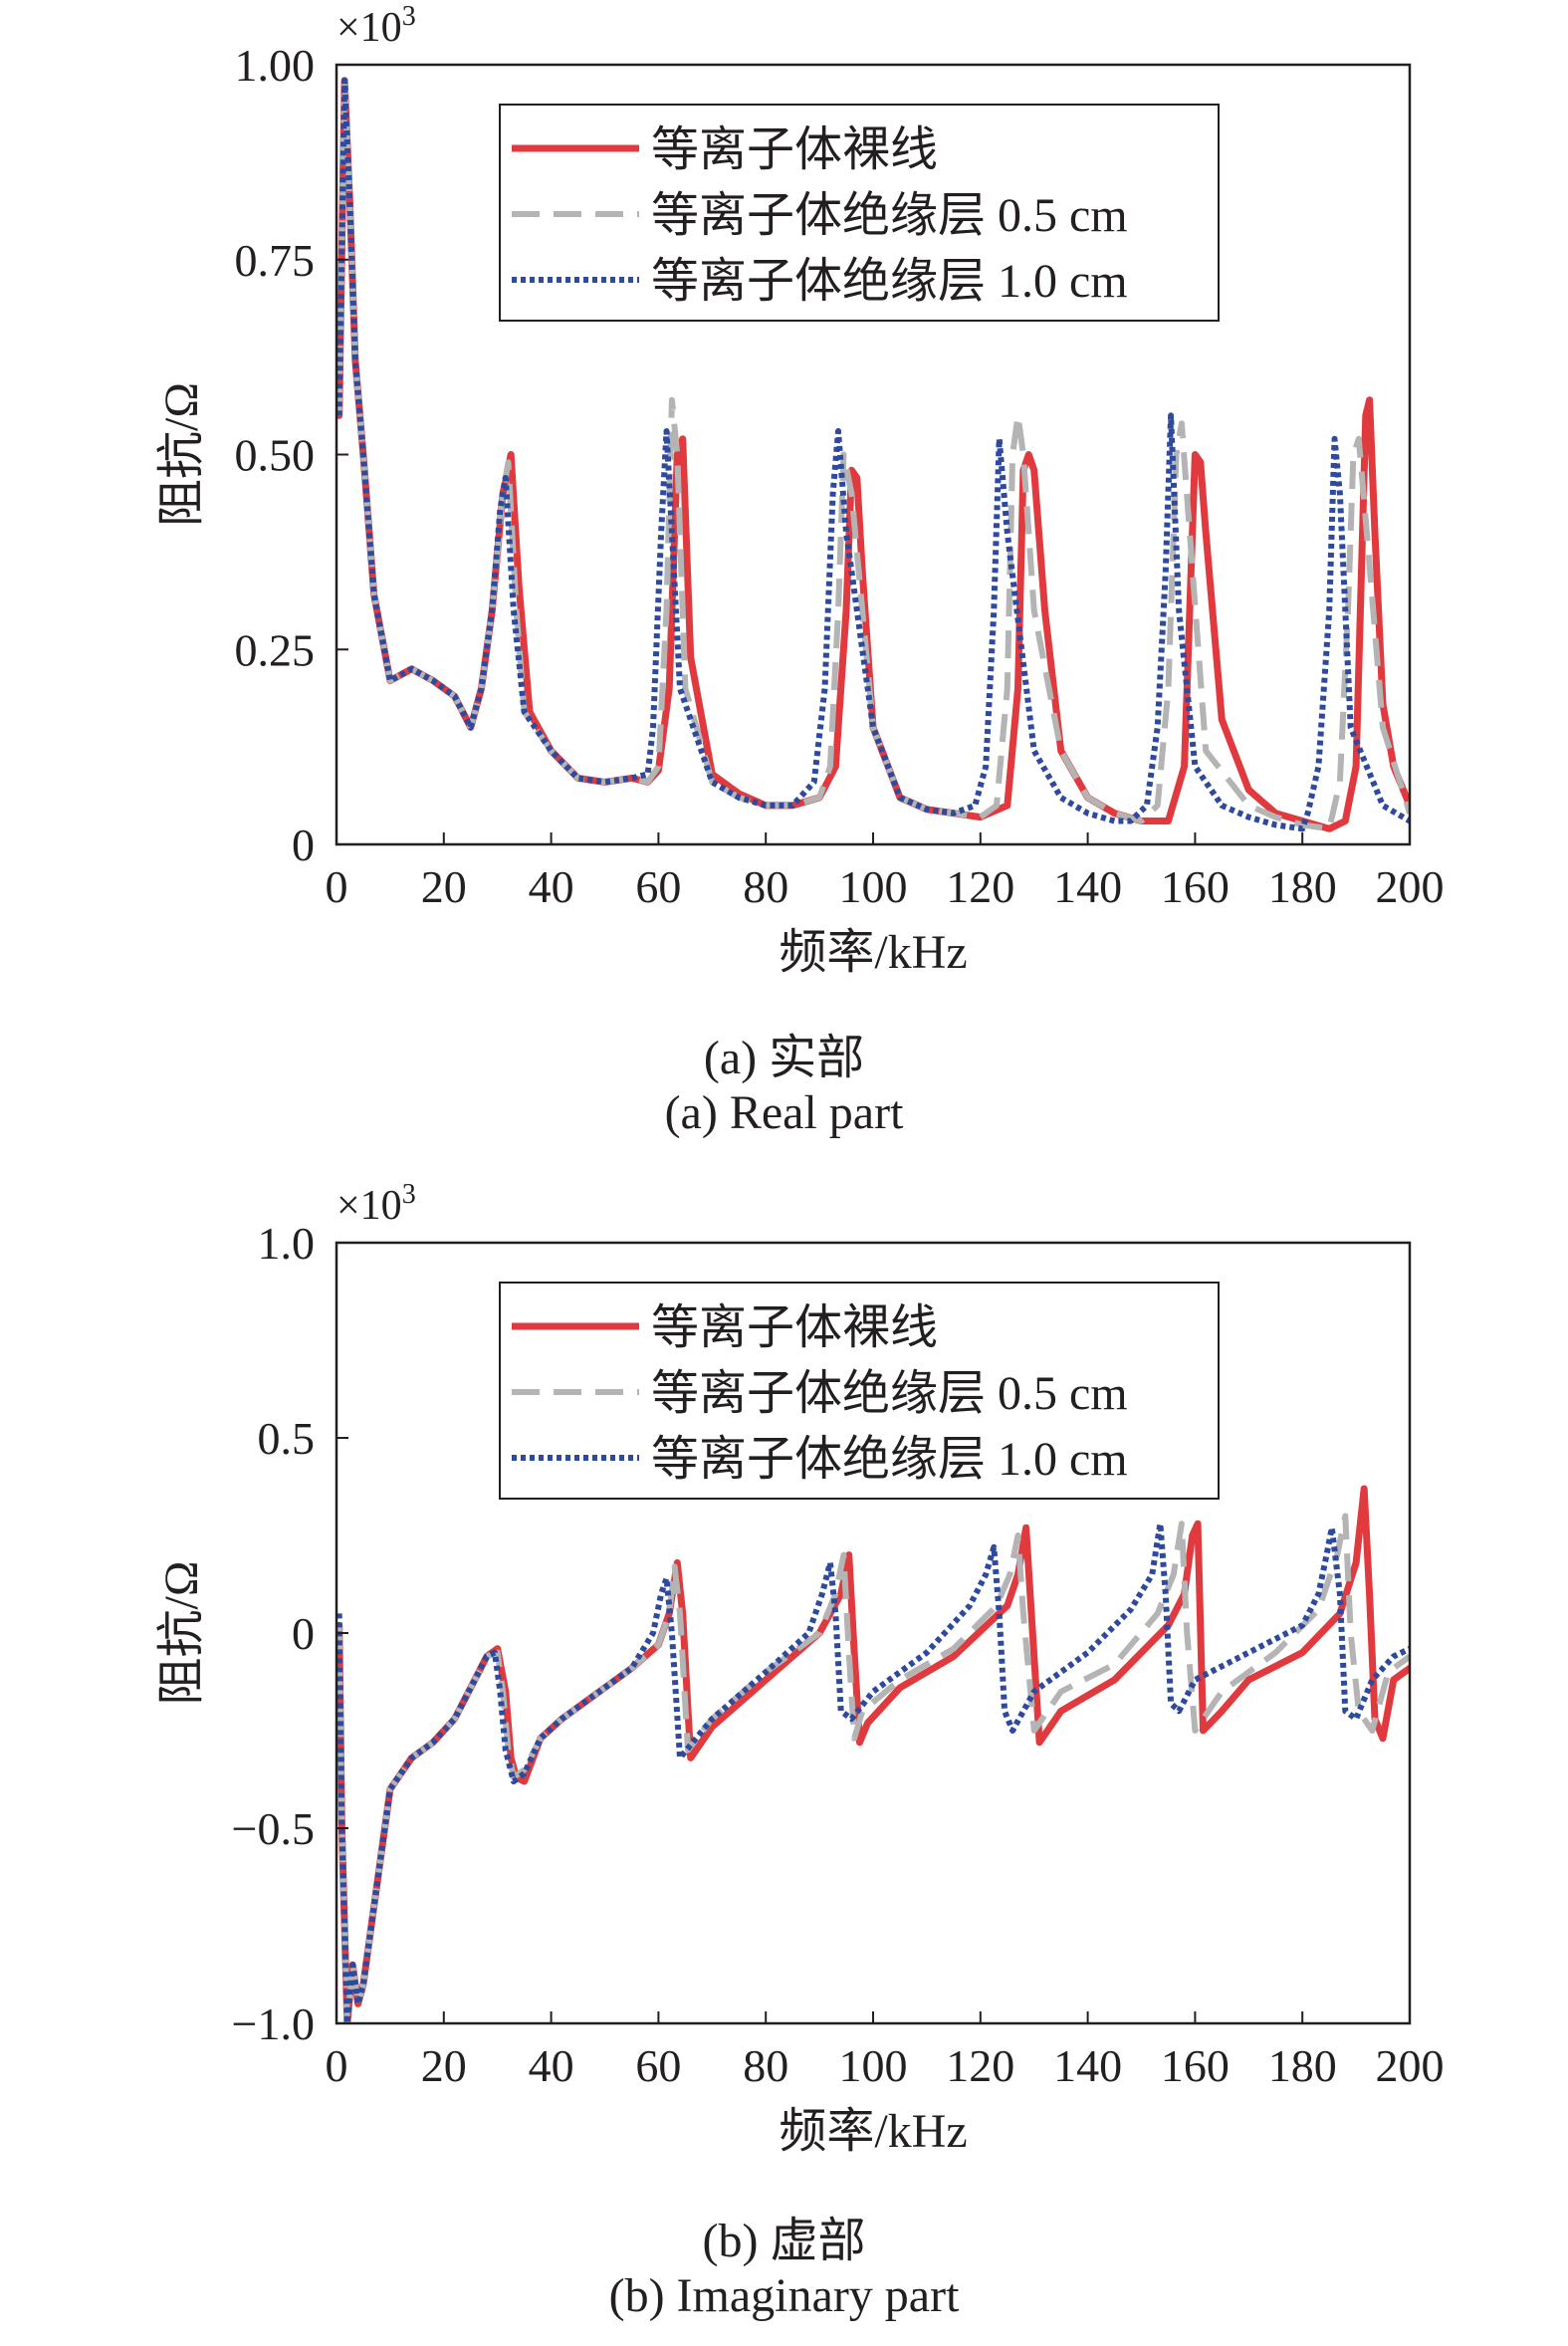  Describe the element at coordinates (273, 1829) in the screenshot. I see `y-tick-label: −0.5` at that location.